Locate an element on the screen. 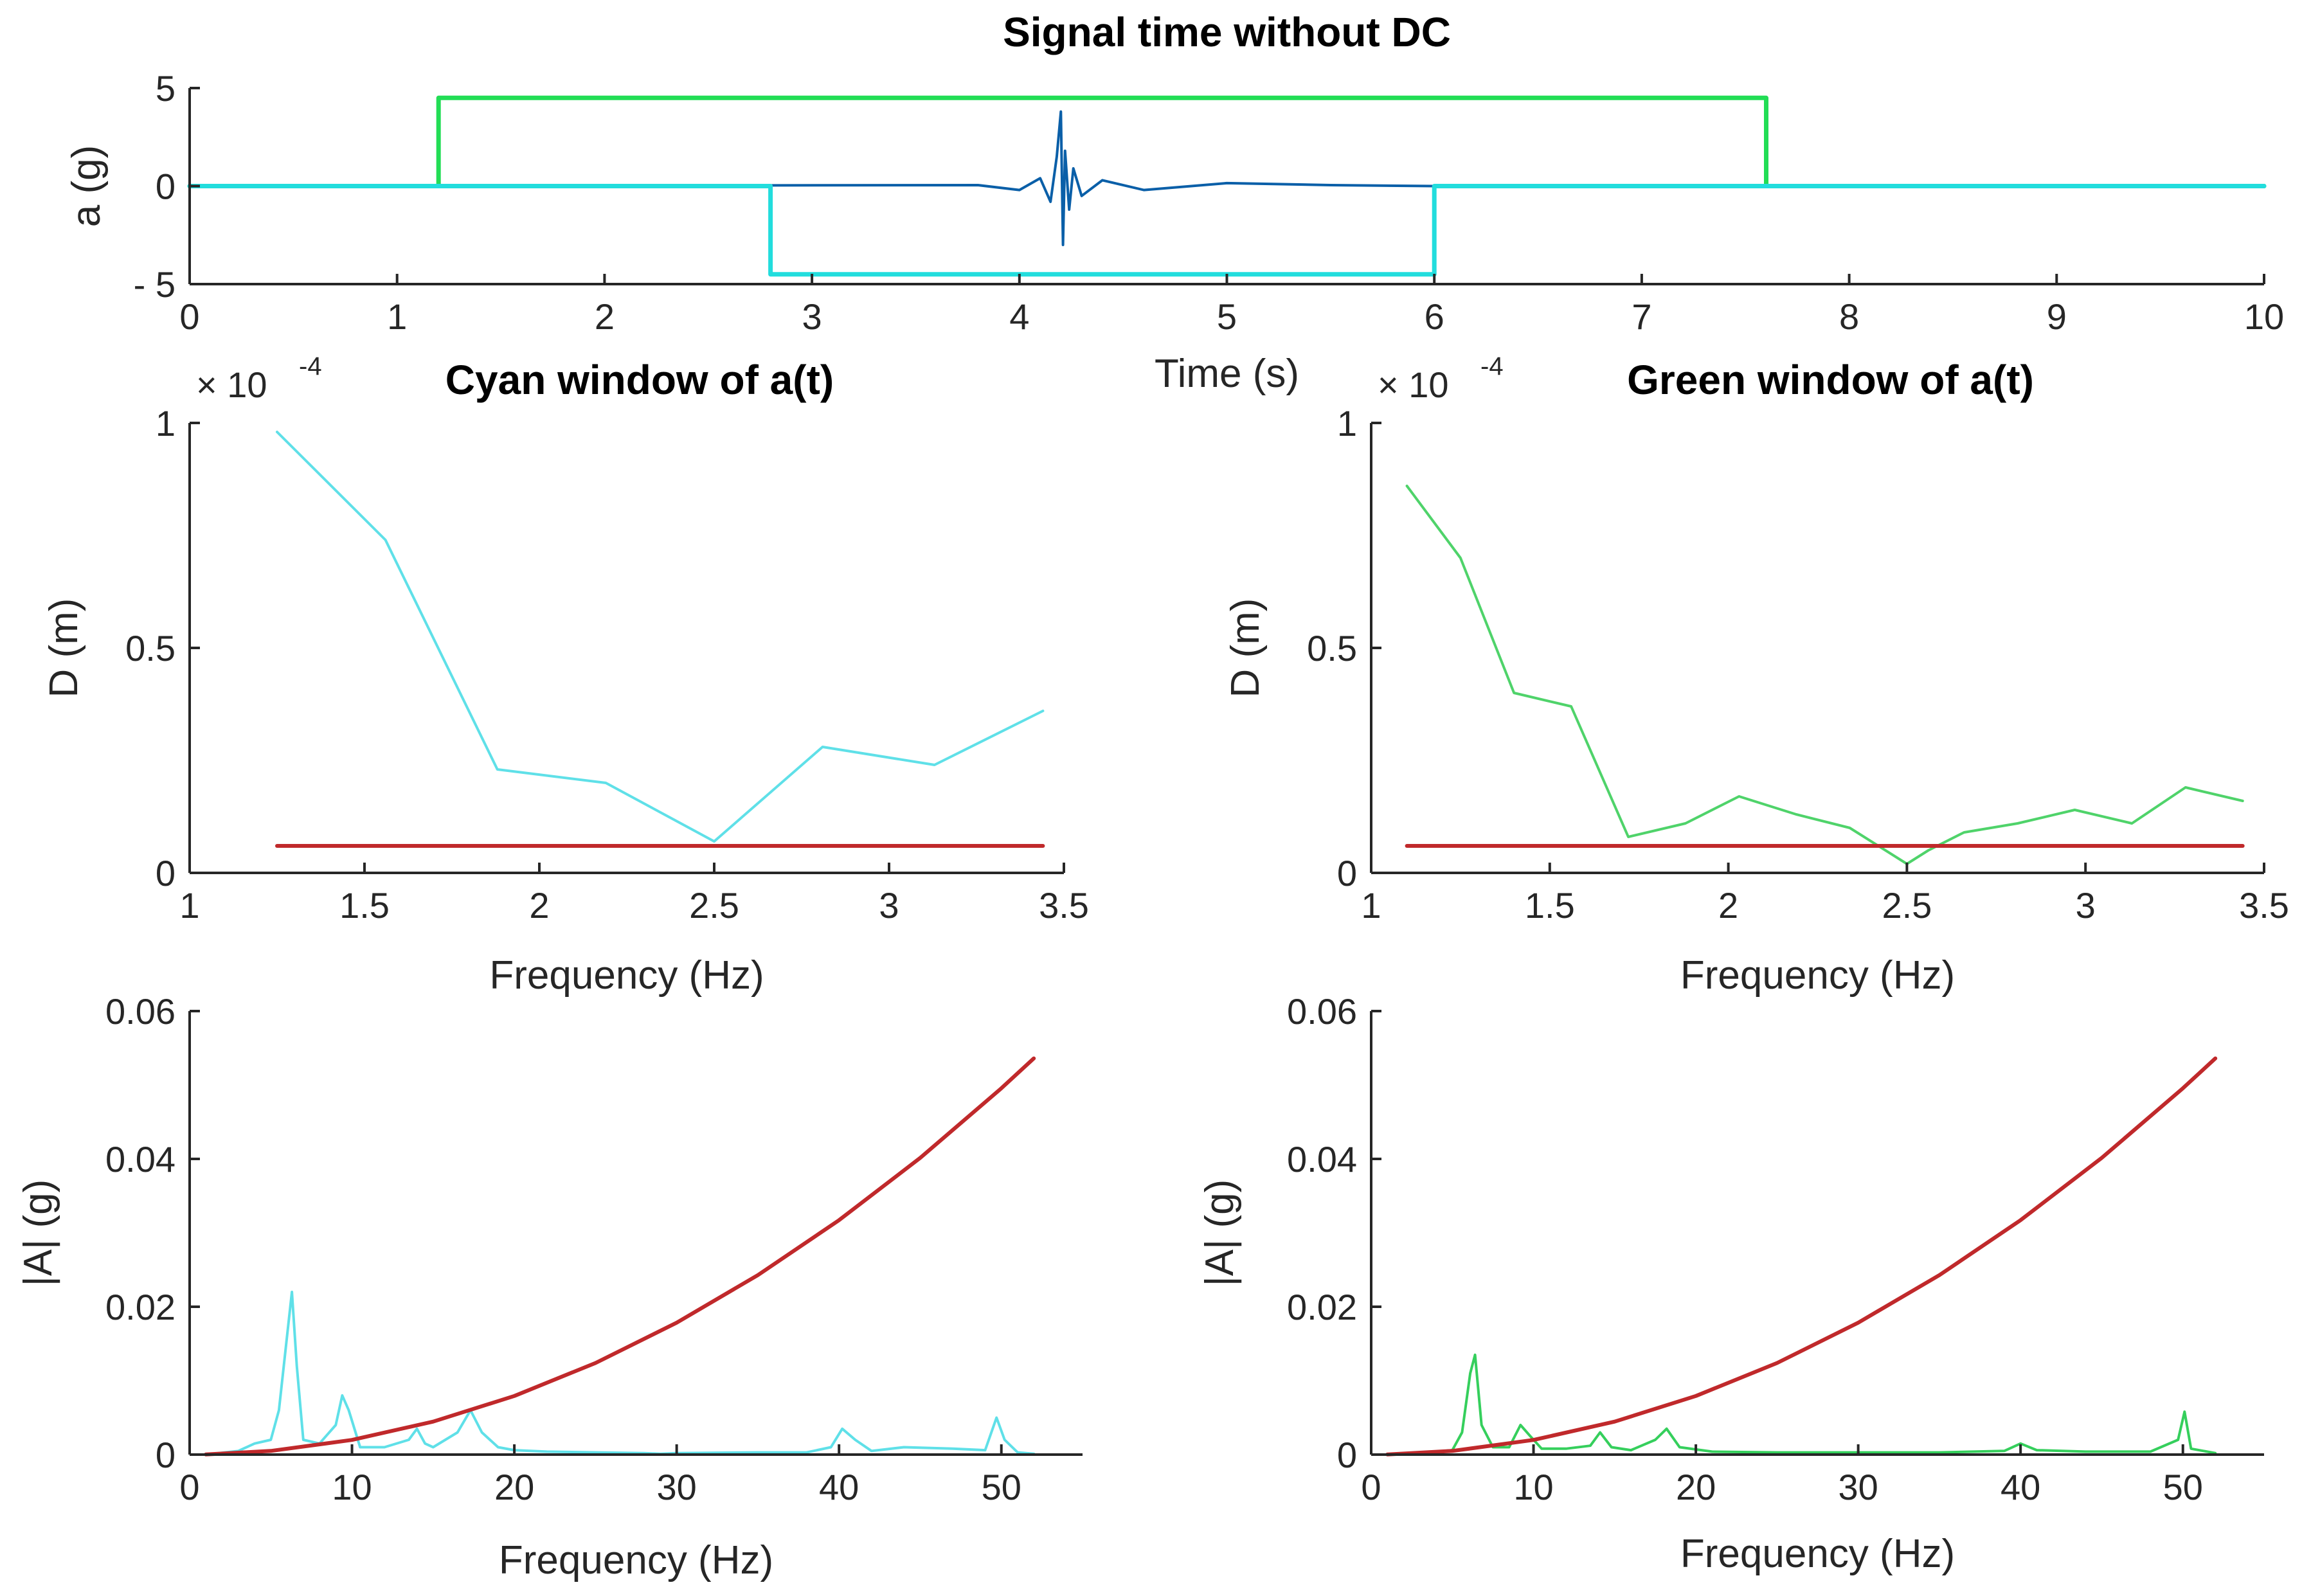 This screenshot has width=2320, height=1596. cyanD-xtick-label: 2.5 is located at coordinates (714, 906).